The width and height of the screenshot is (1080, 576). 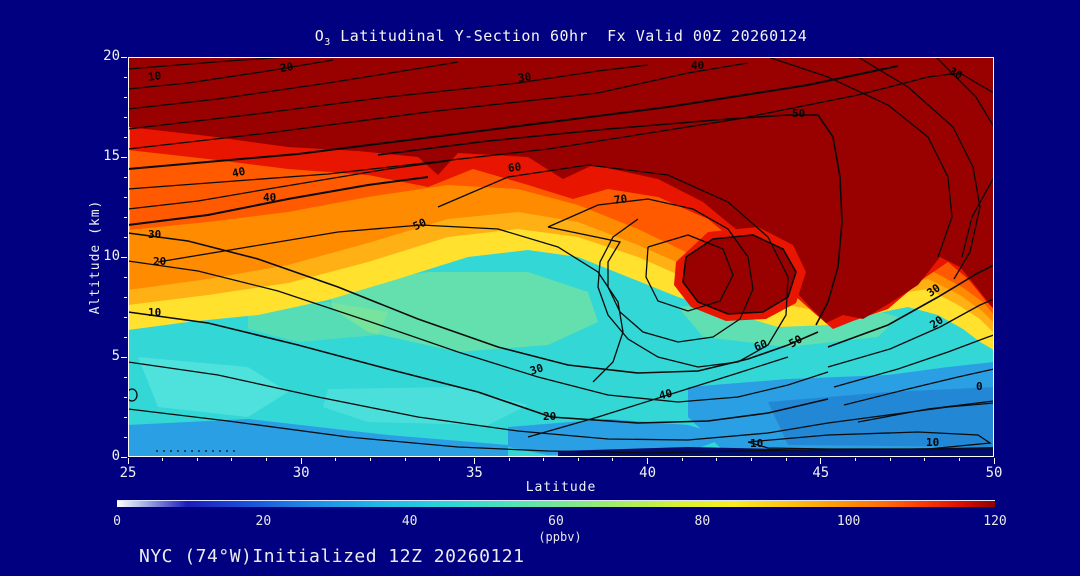 I want to click on contour-value-label: 50, so click(x=799, y=113).